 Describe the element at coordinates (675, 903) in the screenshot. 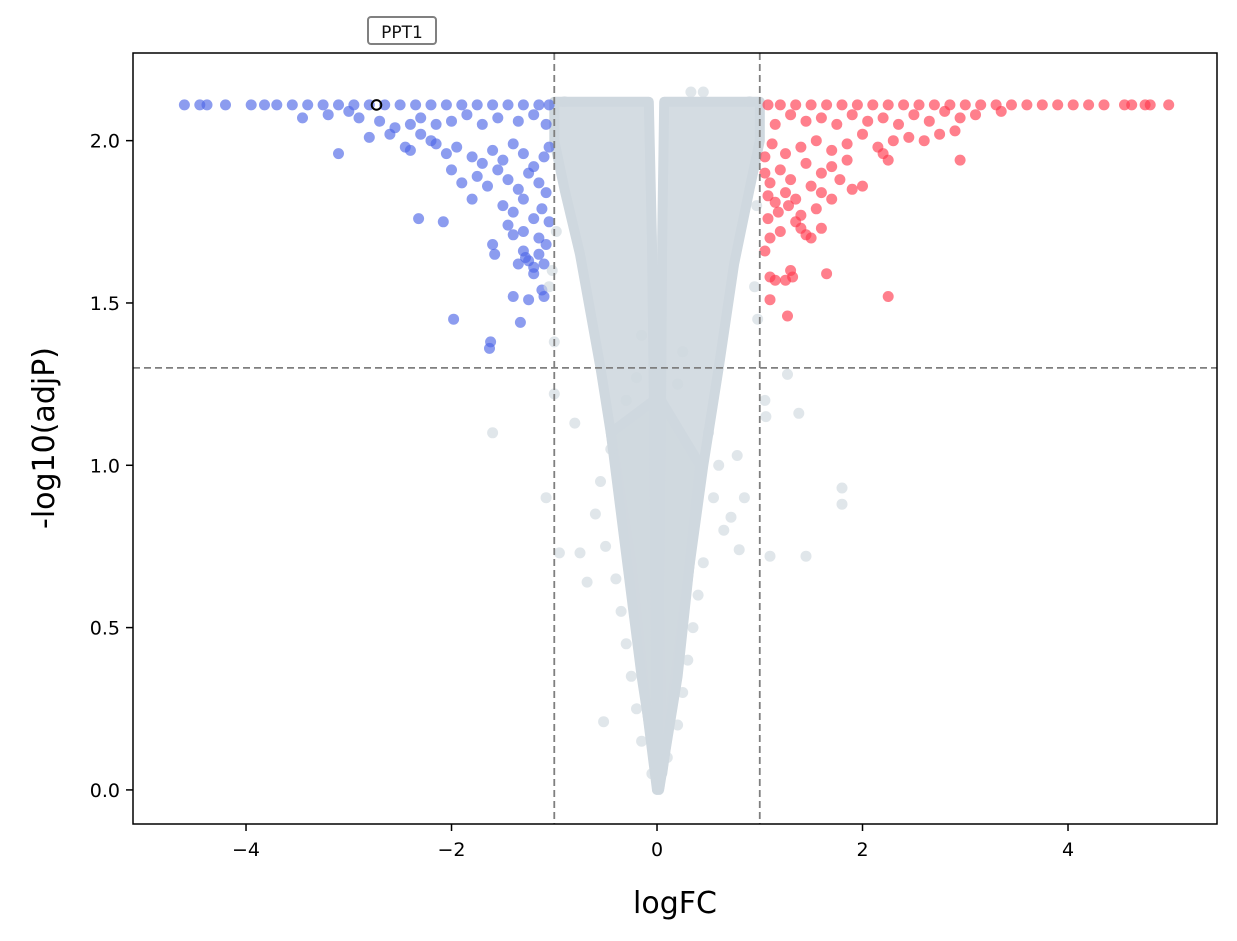

I see `x-axis-title: logFC` at that location.